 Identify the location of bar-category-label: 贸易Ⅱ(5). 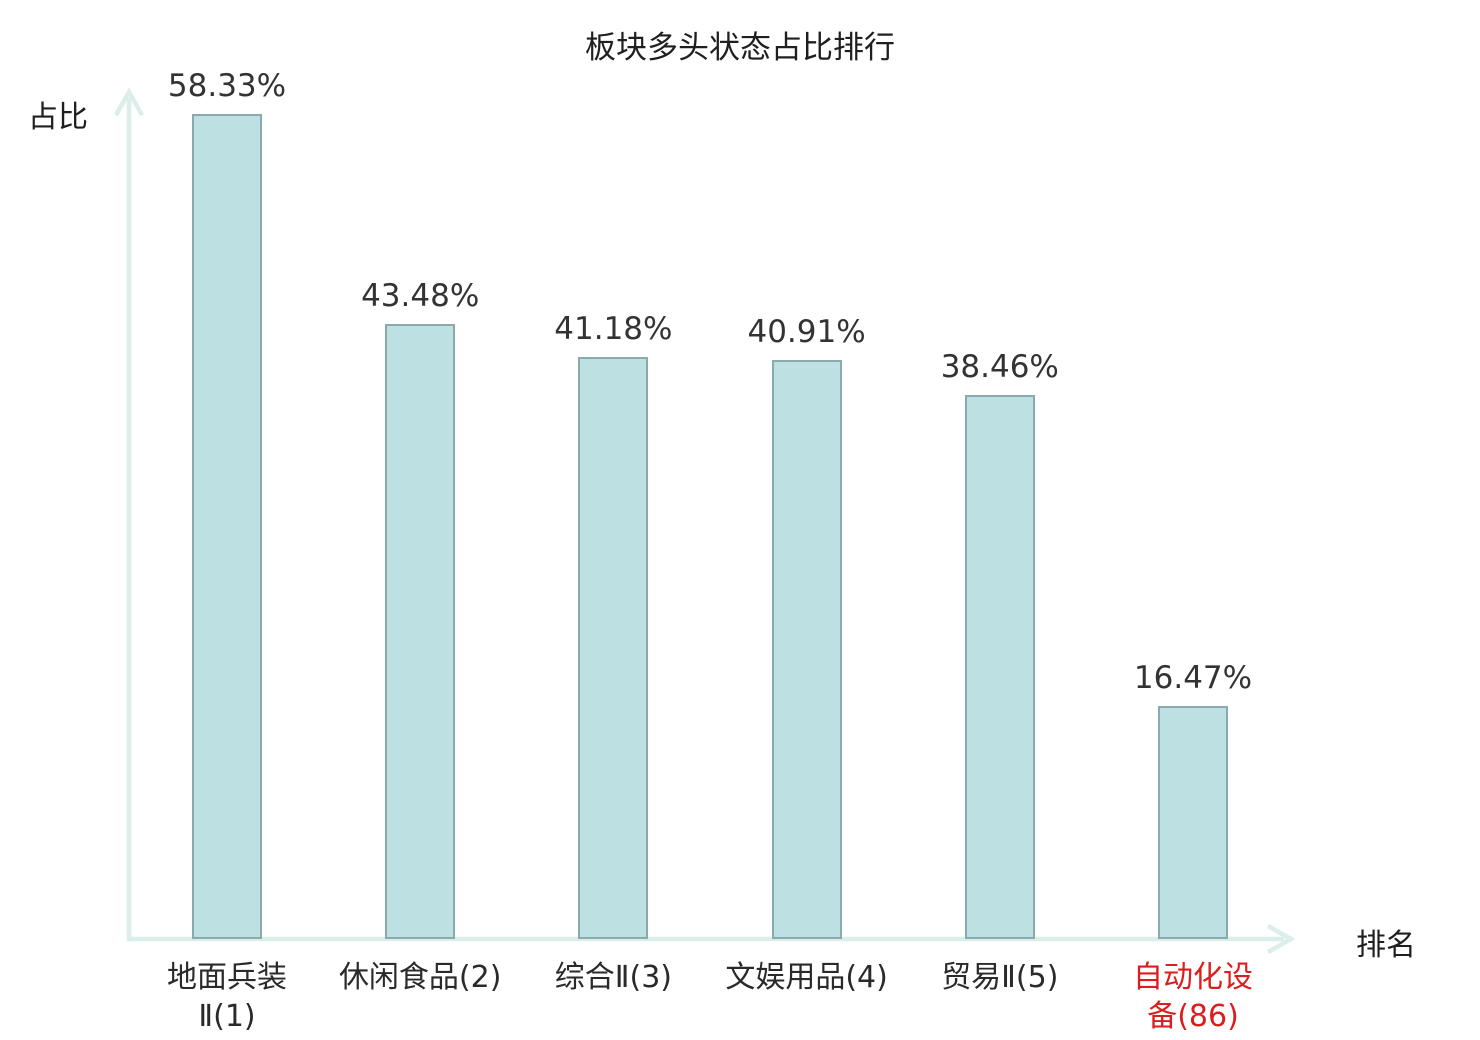
(1000, 977).